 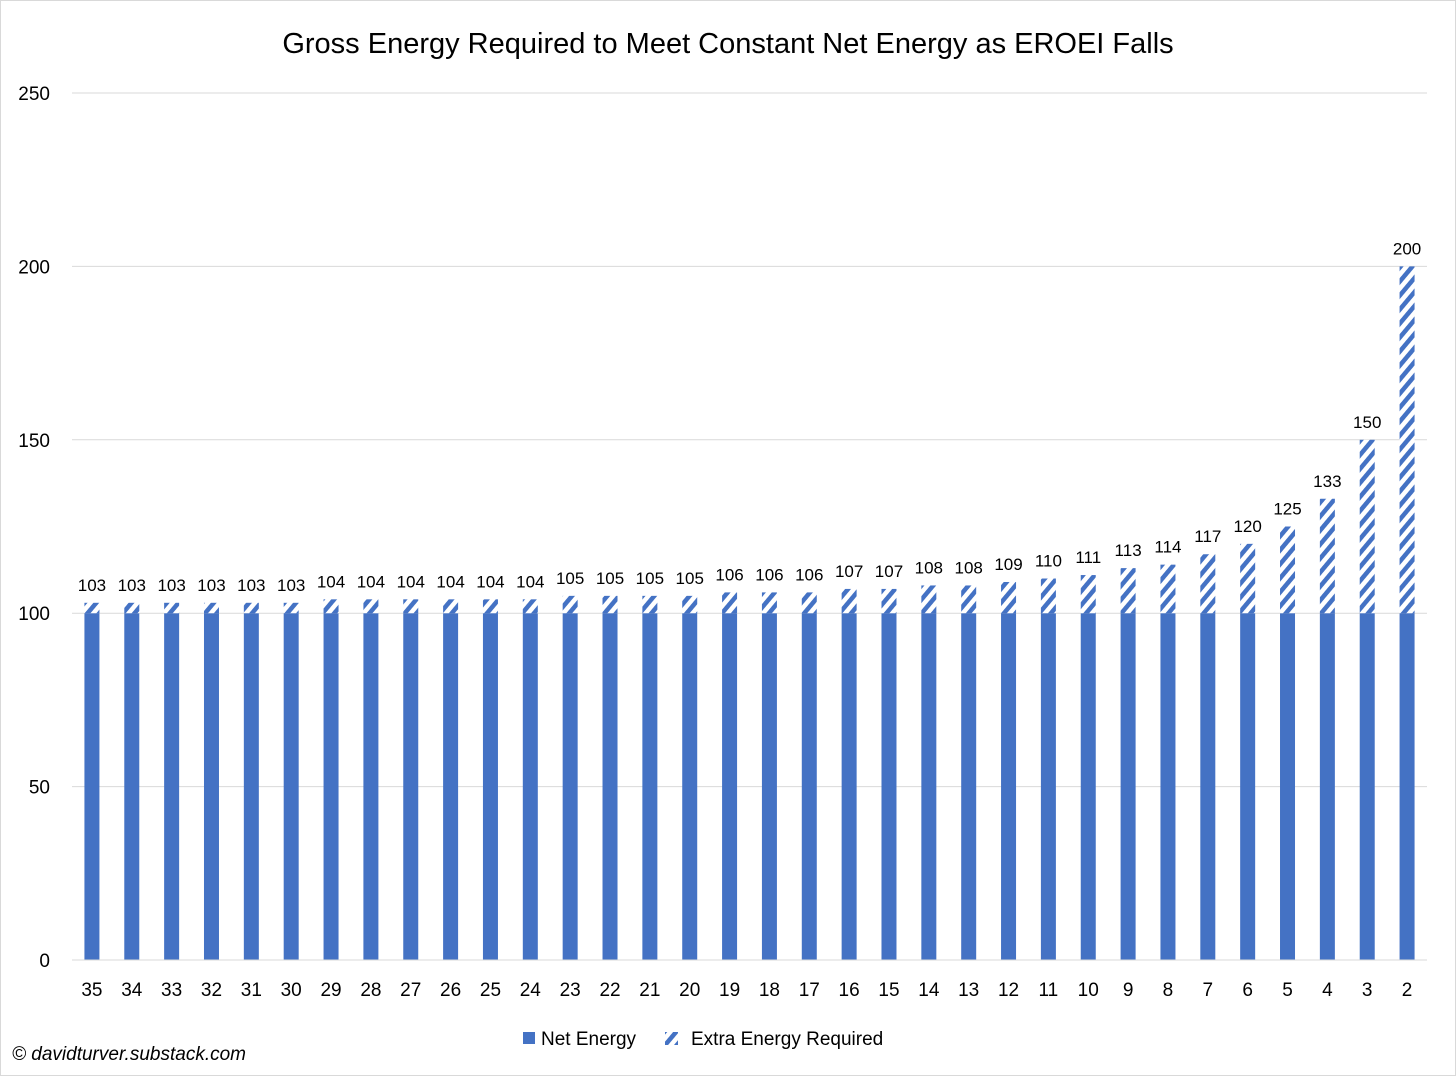 I want to click on legend-swatch-net-energy, so click(x=529, y=1038).